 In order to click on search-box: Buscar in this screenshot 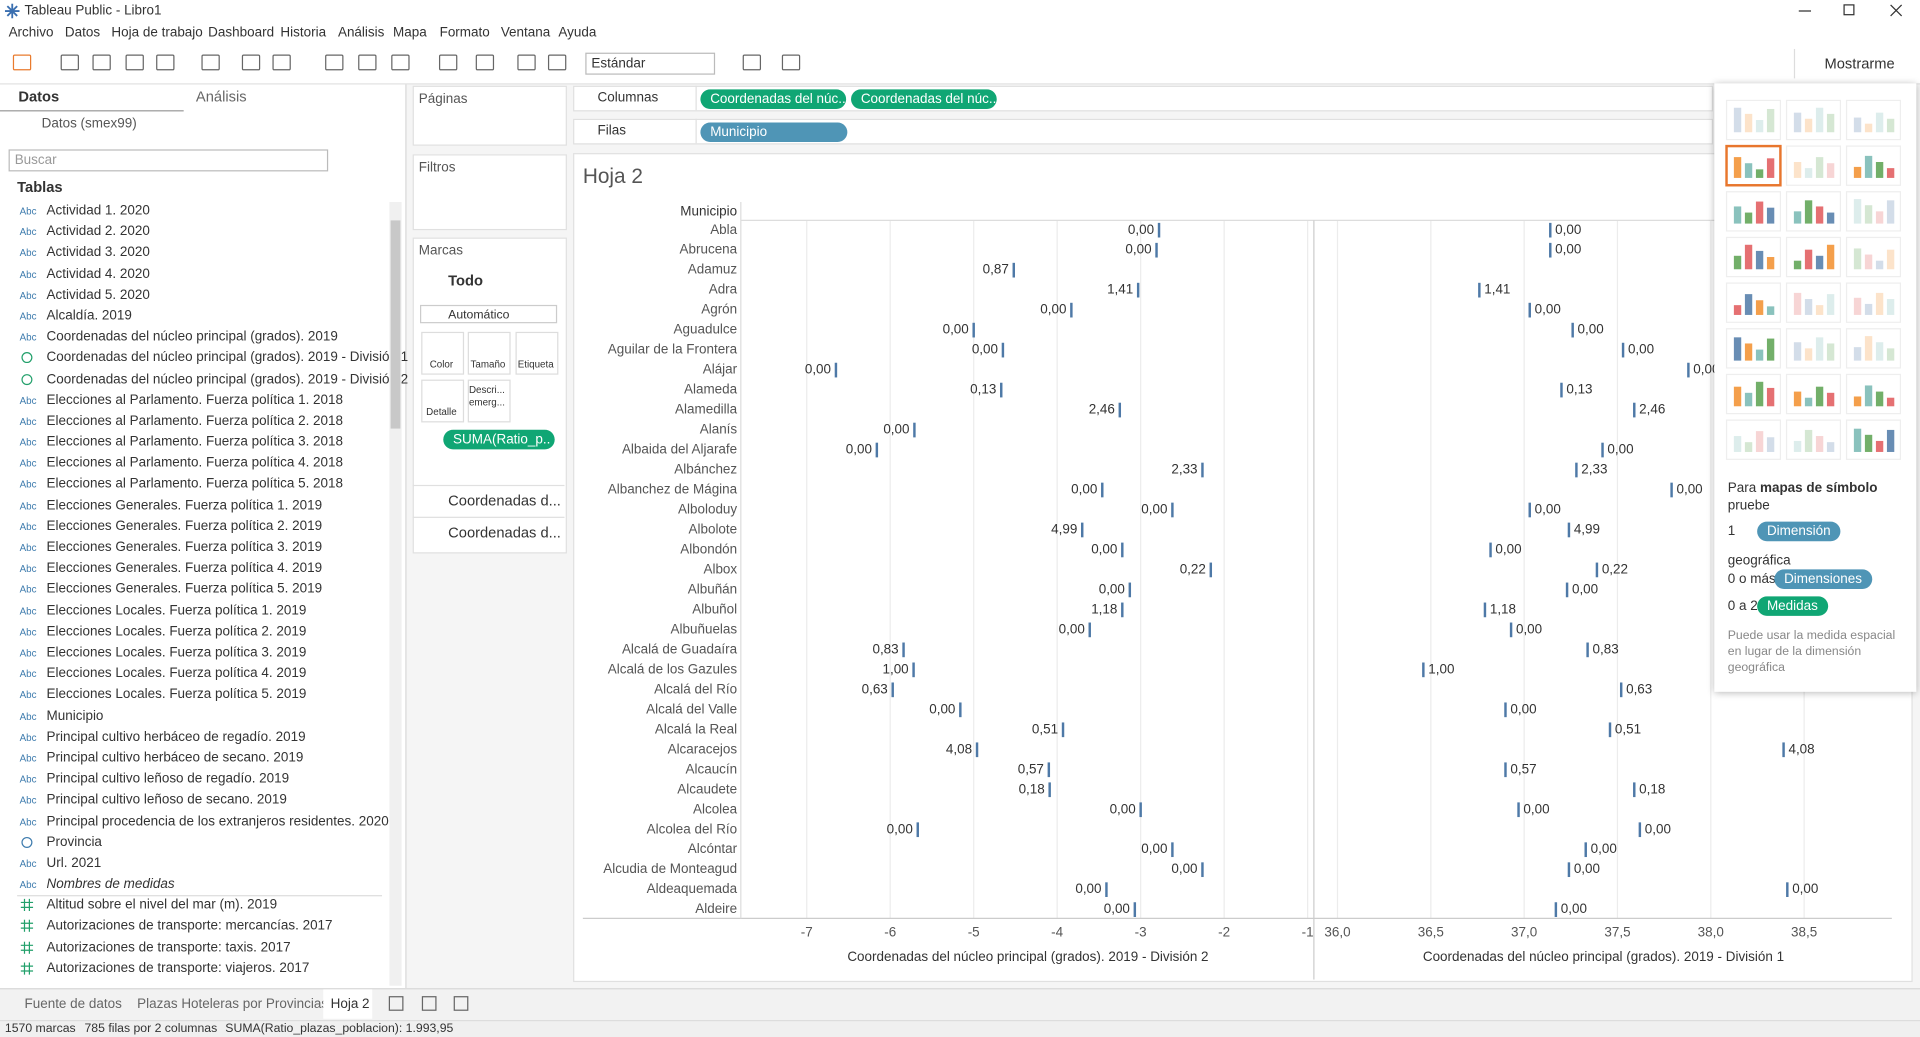, I will do `click(168, 160)`.